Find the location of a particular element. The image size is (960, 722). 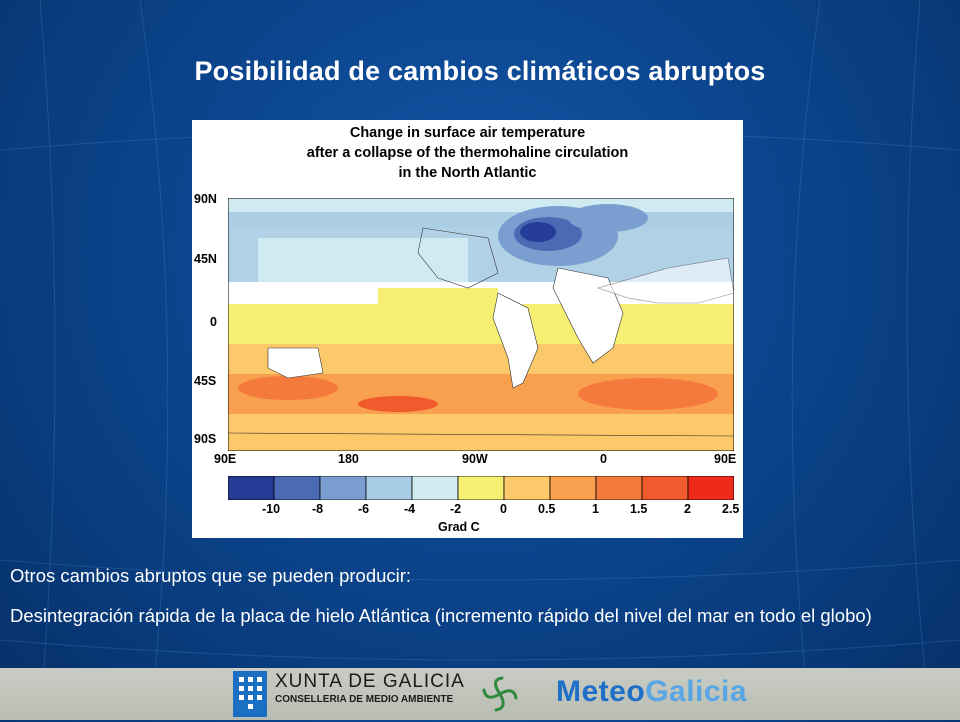

colorbar-label: 0.5 is located at coordinates (547, 509).